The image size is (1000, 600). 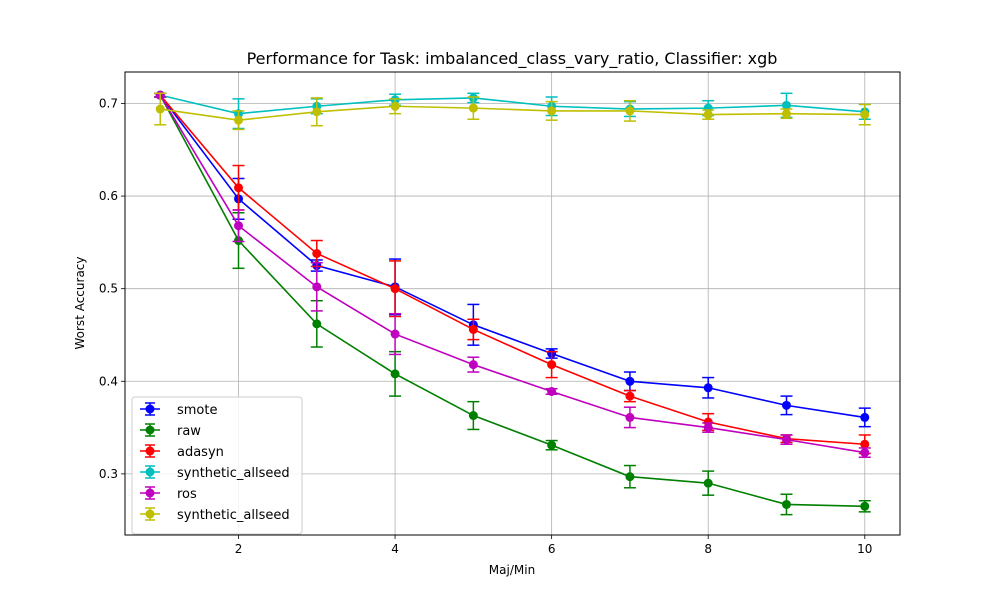 What do you see at coordinates (864, 549) in the screenshot?
I see `x-tick-label: 10` at bounding box center [864, 549].